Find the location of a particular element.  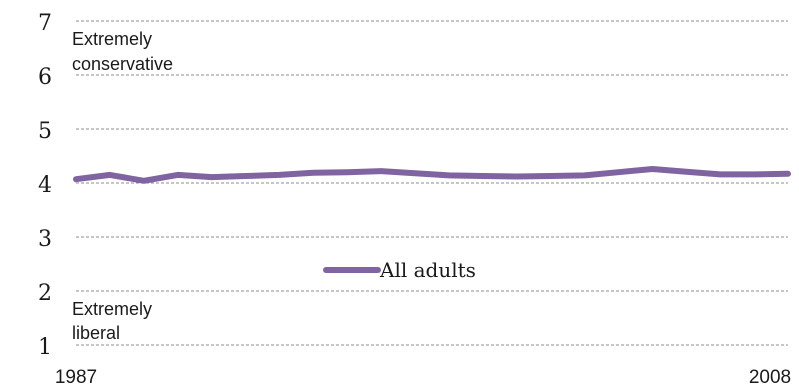

annotation-bottom: Extremely liberal is located at coordinates (112, 321).